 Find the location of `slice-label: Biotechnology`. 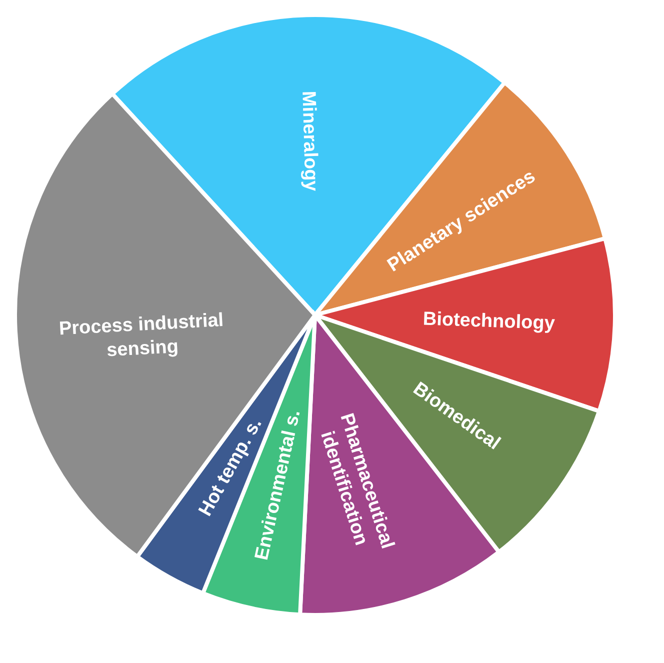

slice-label: Biotechnology is located at coordinates (489, 321).